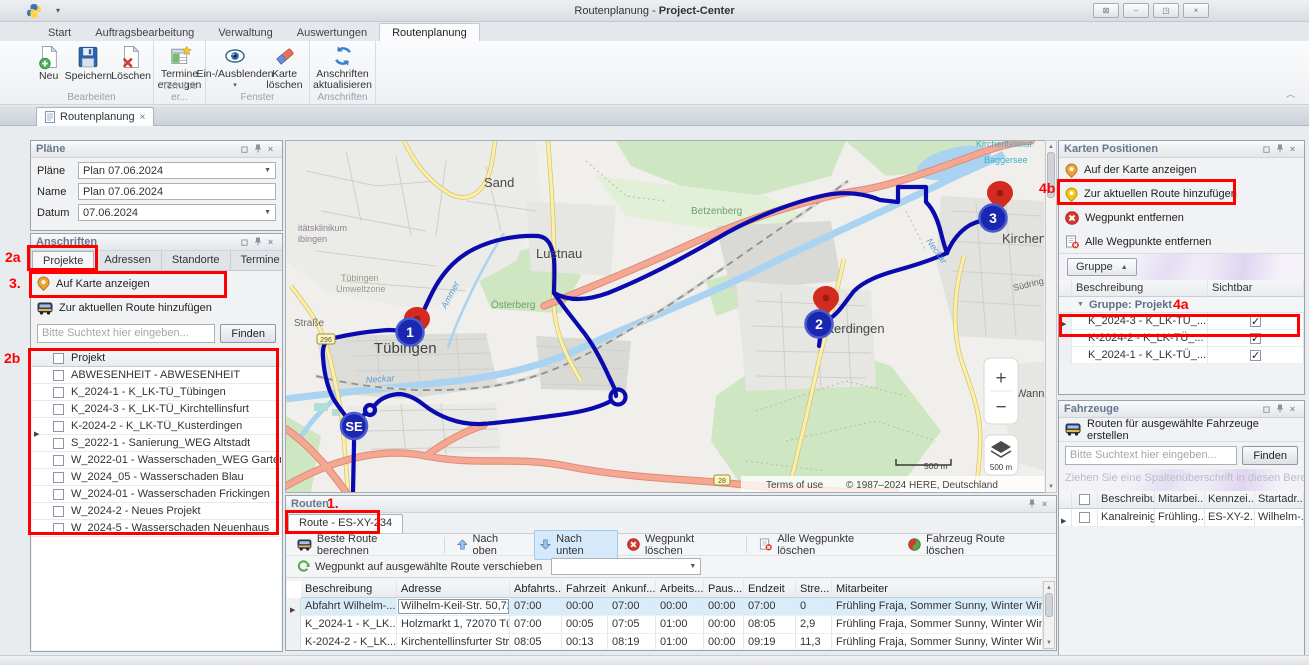 The height and width of the screenshot is (665, 1309). I want to click on projekt-row: W_2024-01 - Wasserschaden Frickingen, so click(156, 494).